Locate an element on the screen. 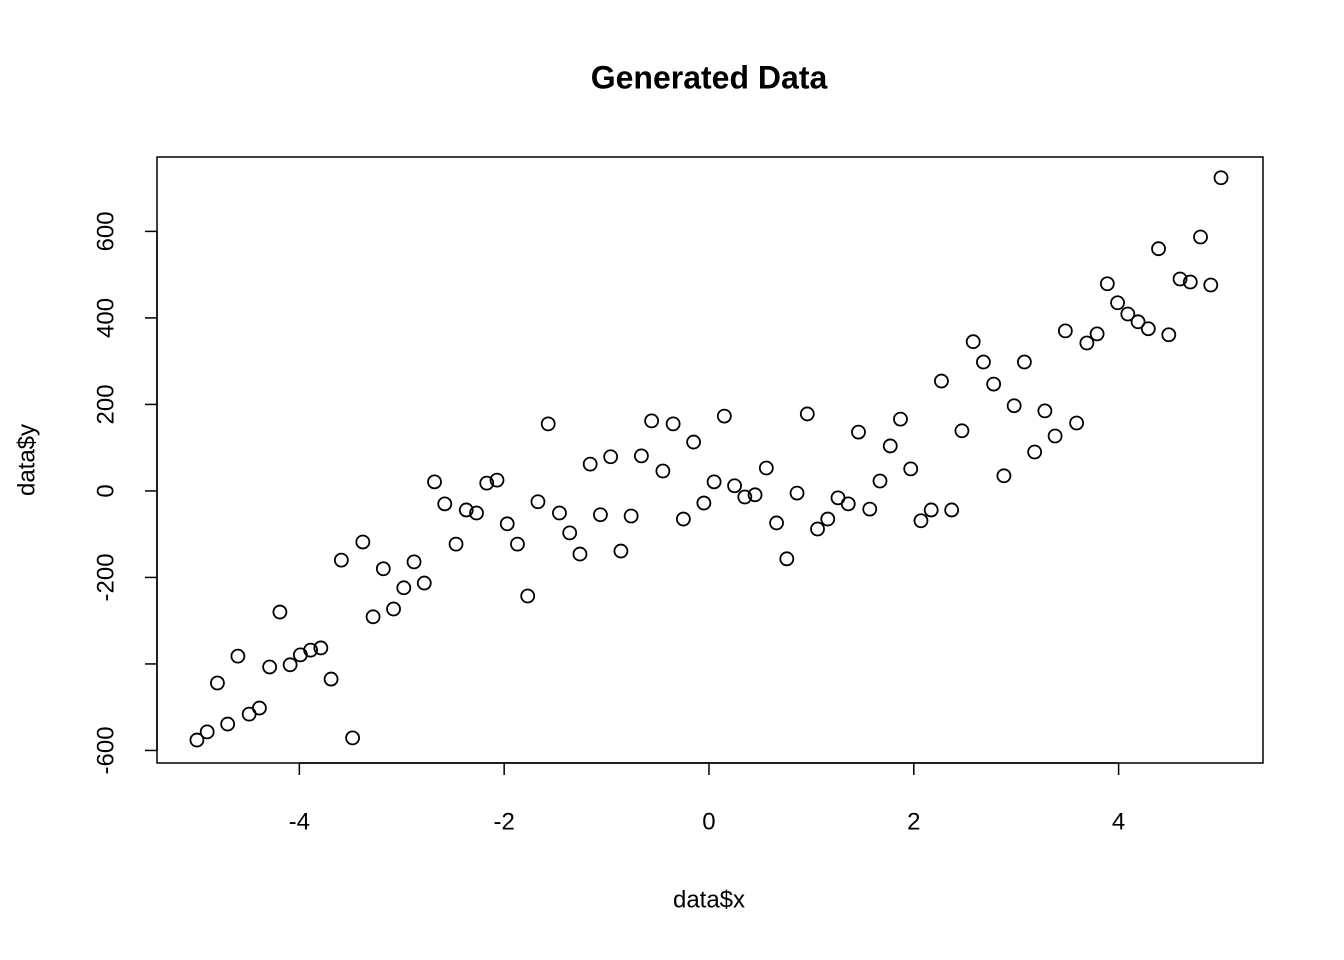 Image resolution: width=1344 pixels, height=960 pixels. y-tick-label: 0 is located at coordinates (105, 490).